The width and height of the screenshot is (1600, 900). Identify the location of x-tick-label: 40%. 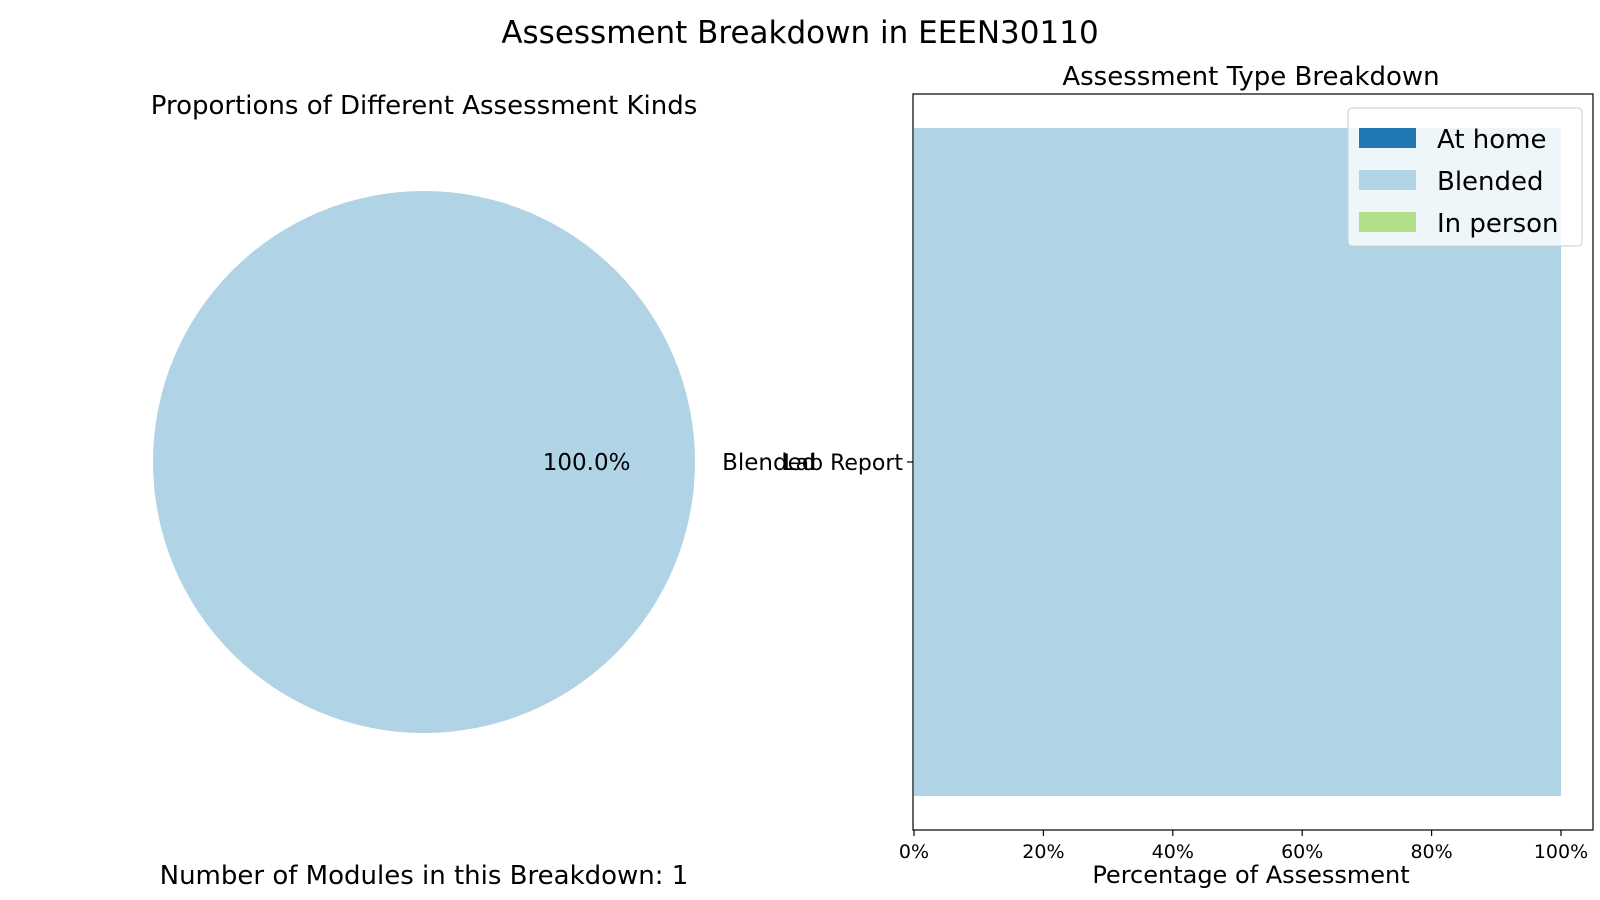
(1173, 852).